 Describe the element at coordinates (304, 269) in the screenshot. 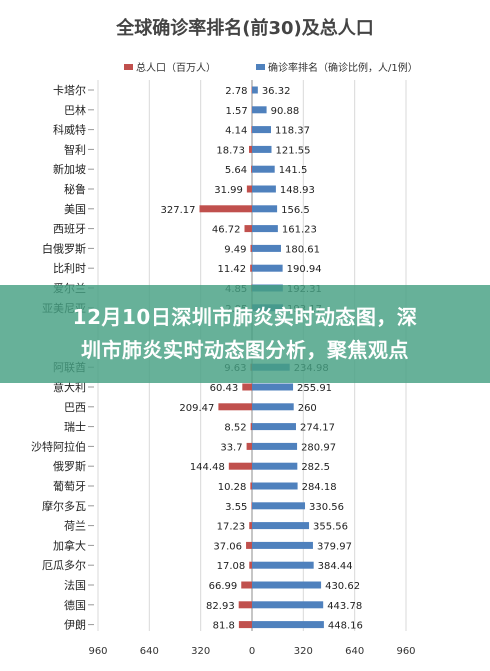

I see `value-label-rate: 190.94` at that location.